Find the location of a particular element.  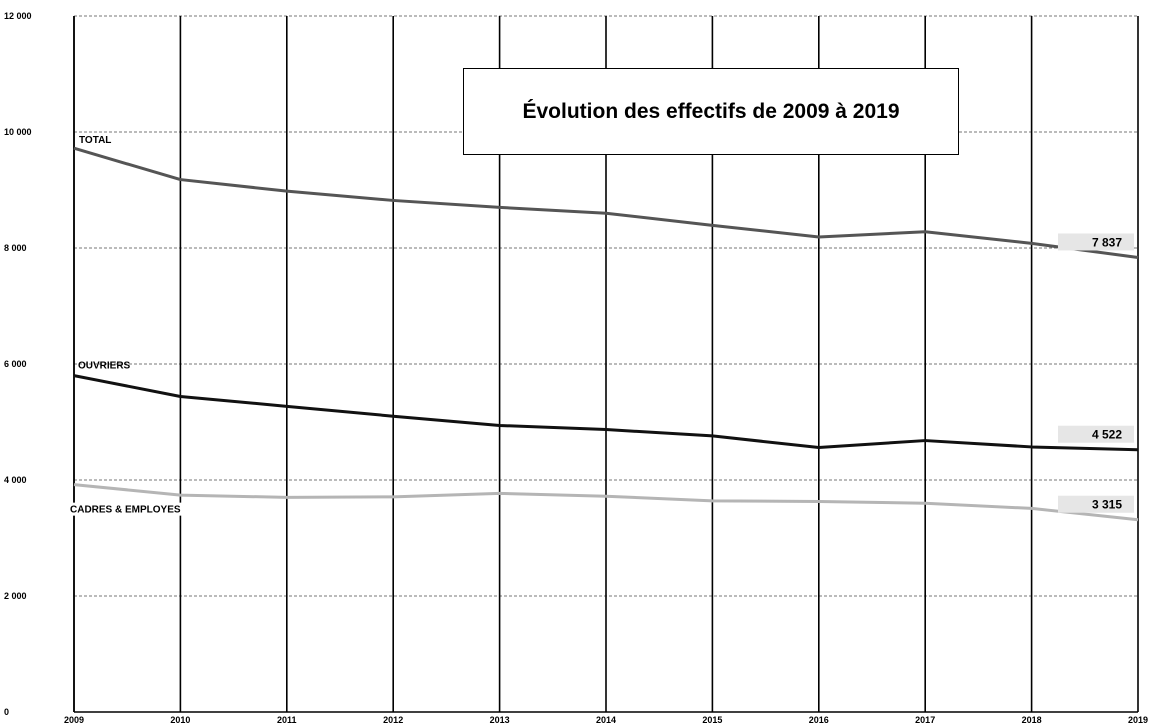

x-tick-label: 2015 is located at coordinates (712, 720).